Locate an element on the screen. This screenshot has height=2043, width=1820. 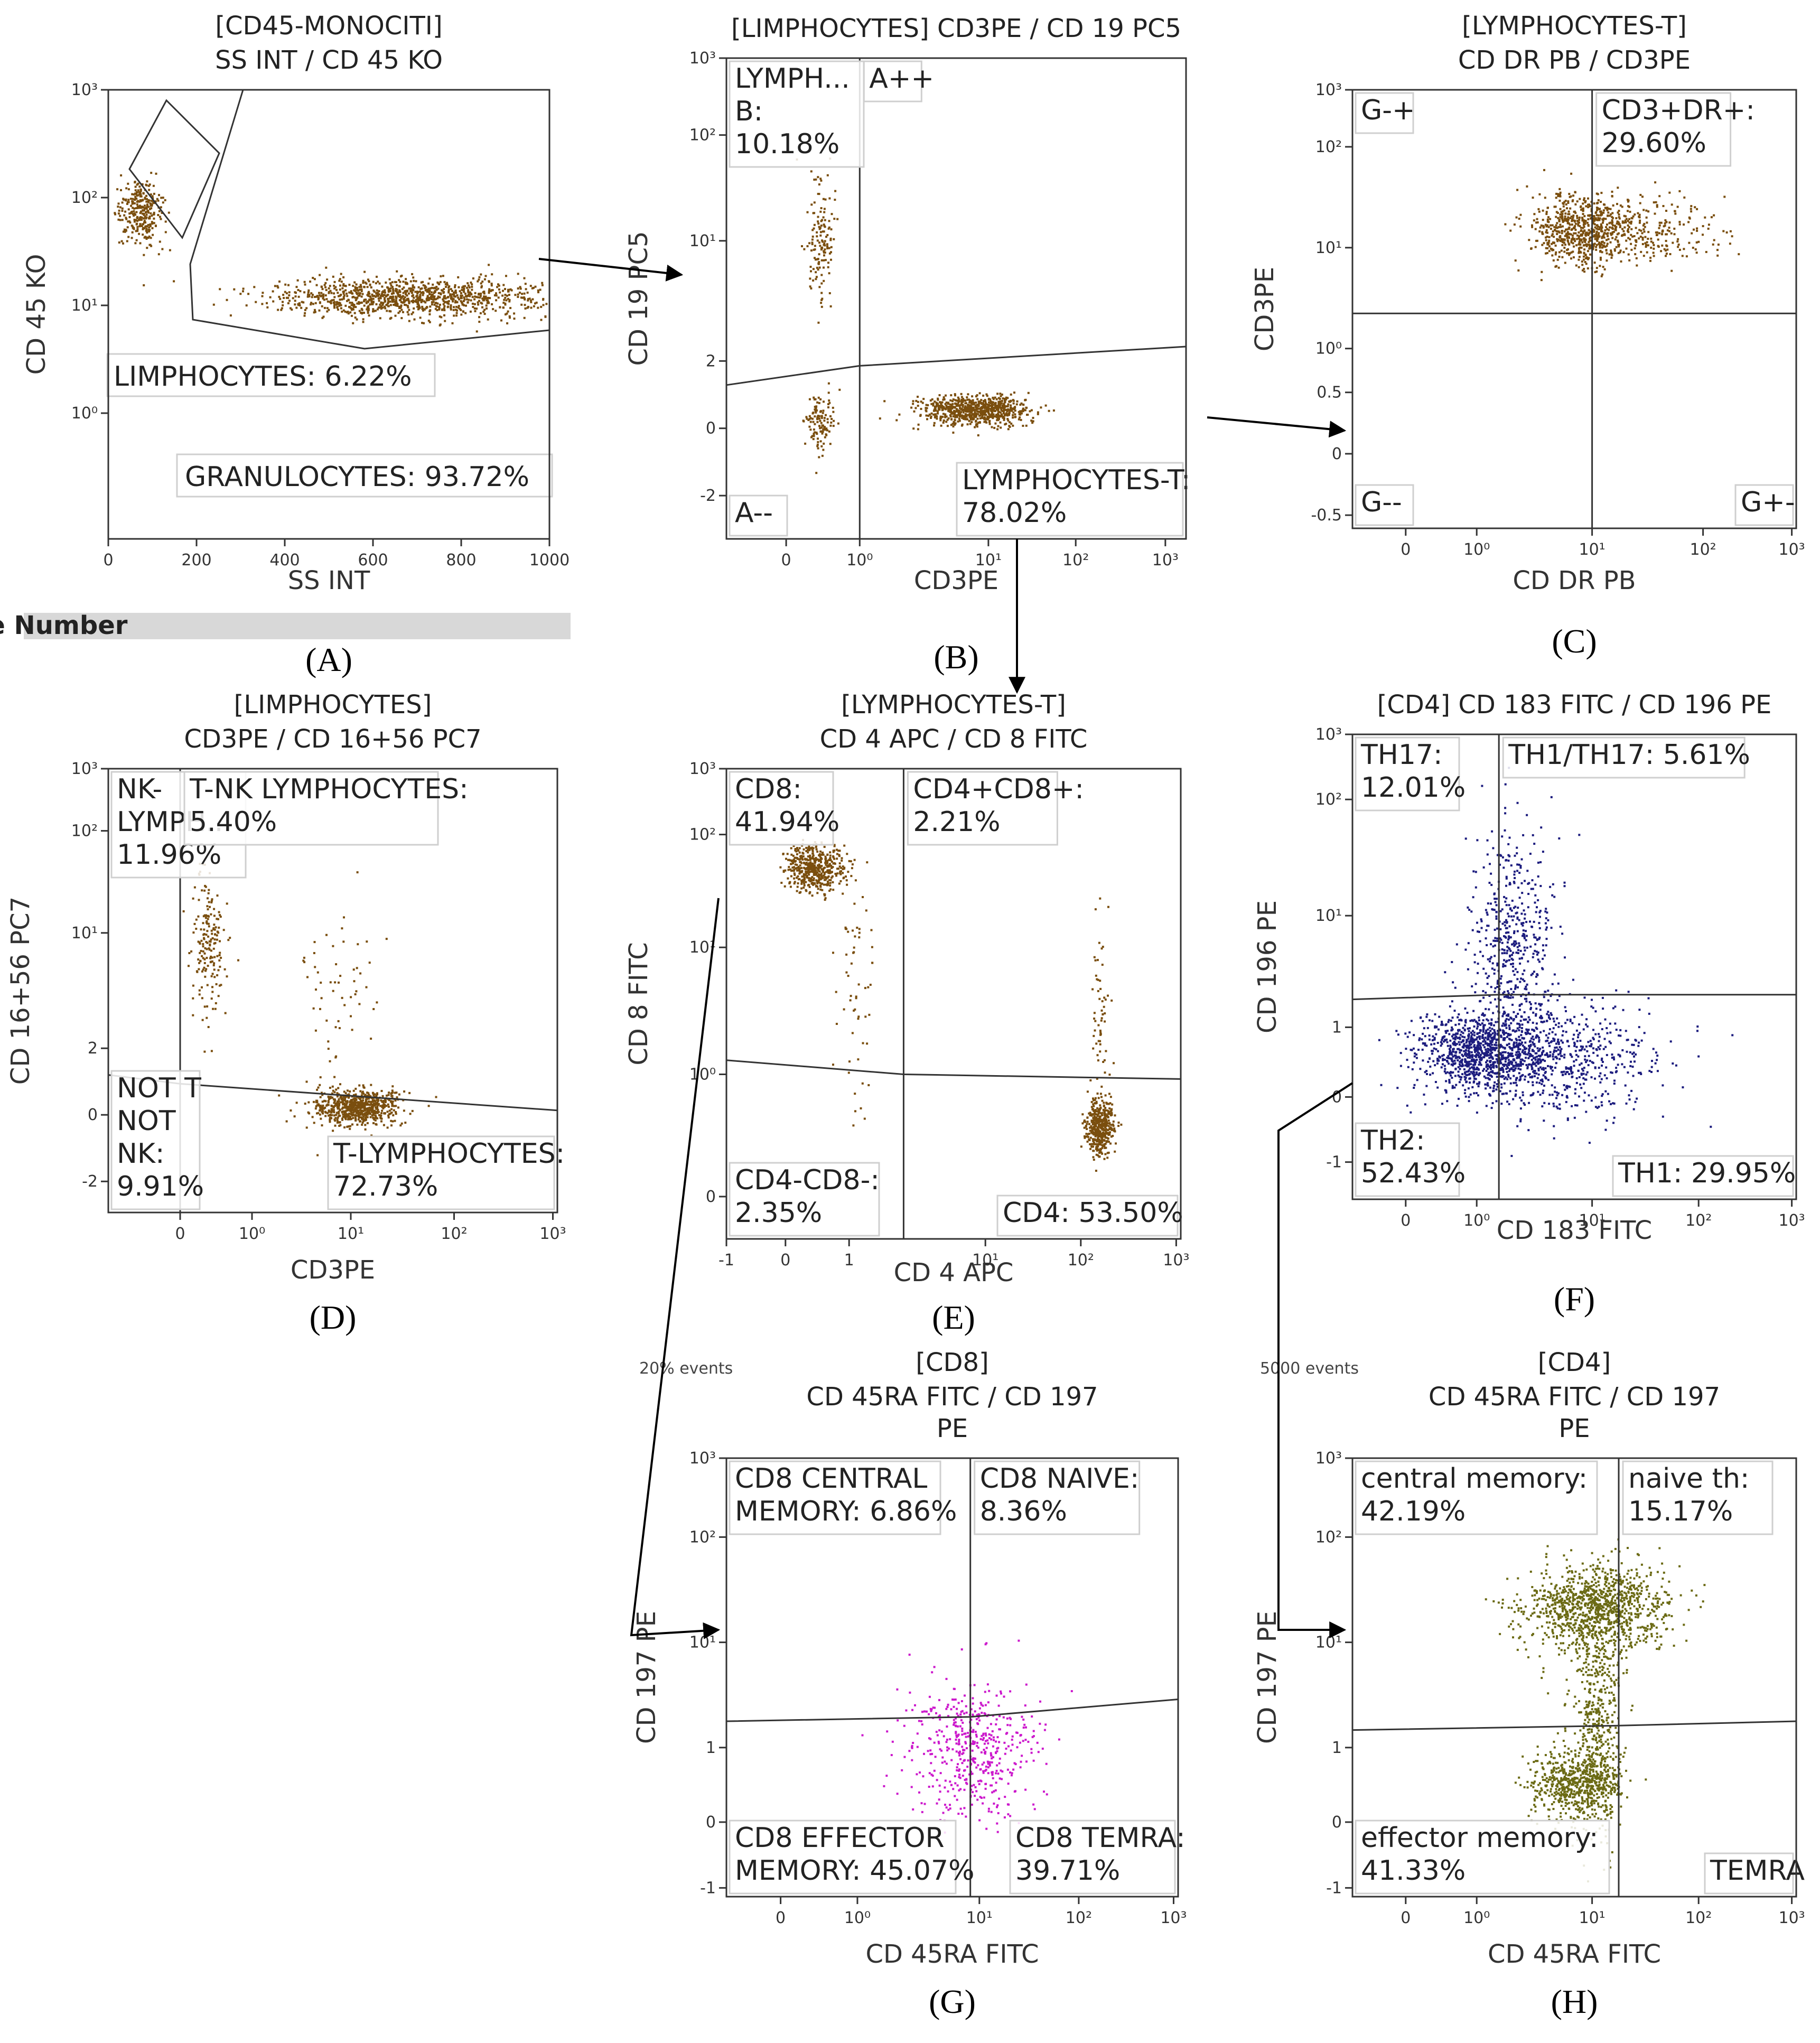
panel-title: [LIMPHOCYTES] CD3PE / CD 19 PC5 is located at coordinates (956, 29).